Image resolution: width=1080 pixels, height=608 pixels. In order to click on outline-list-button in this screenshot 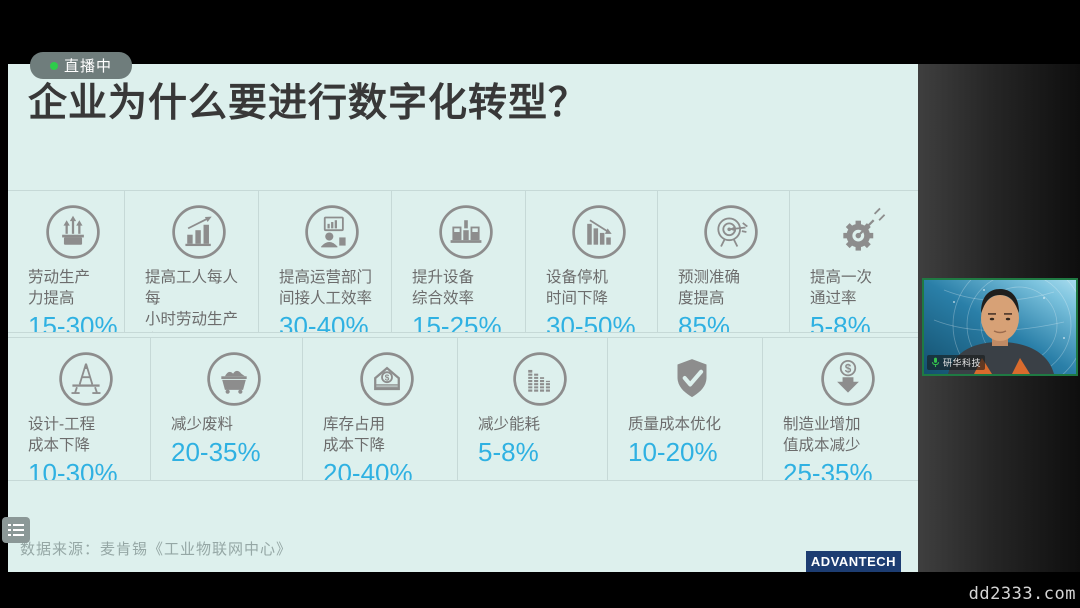, I will do `click(16, 530)`.